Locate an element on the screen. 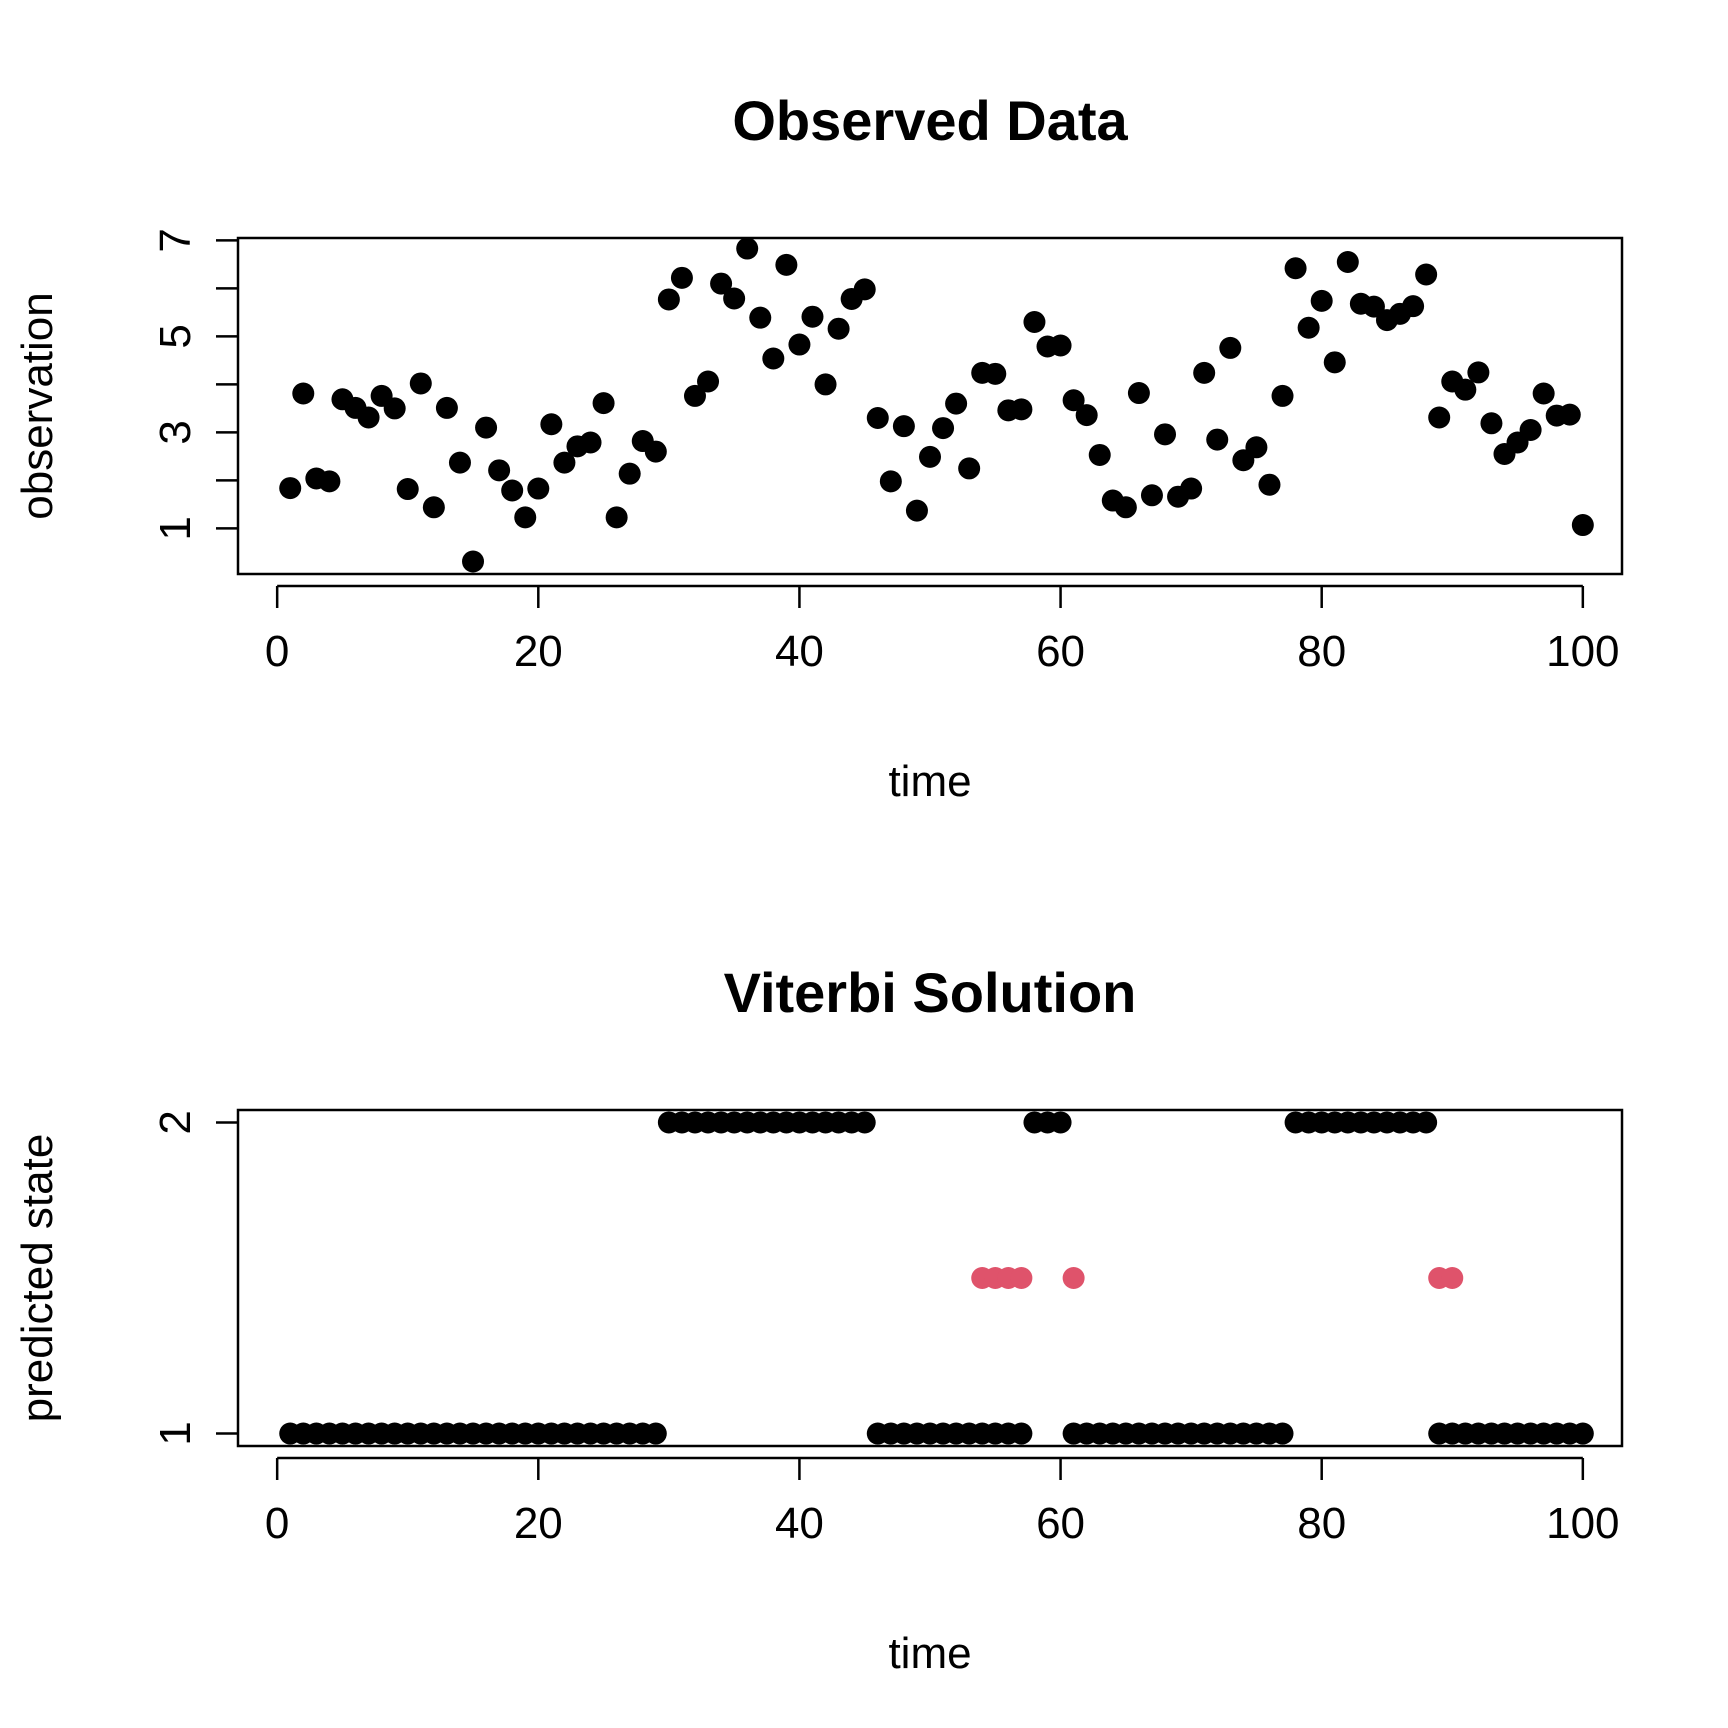  y-tick-label: 2 is located at coordinates (175, 1122).